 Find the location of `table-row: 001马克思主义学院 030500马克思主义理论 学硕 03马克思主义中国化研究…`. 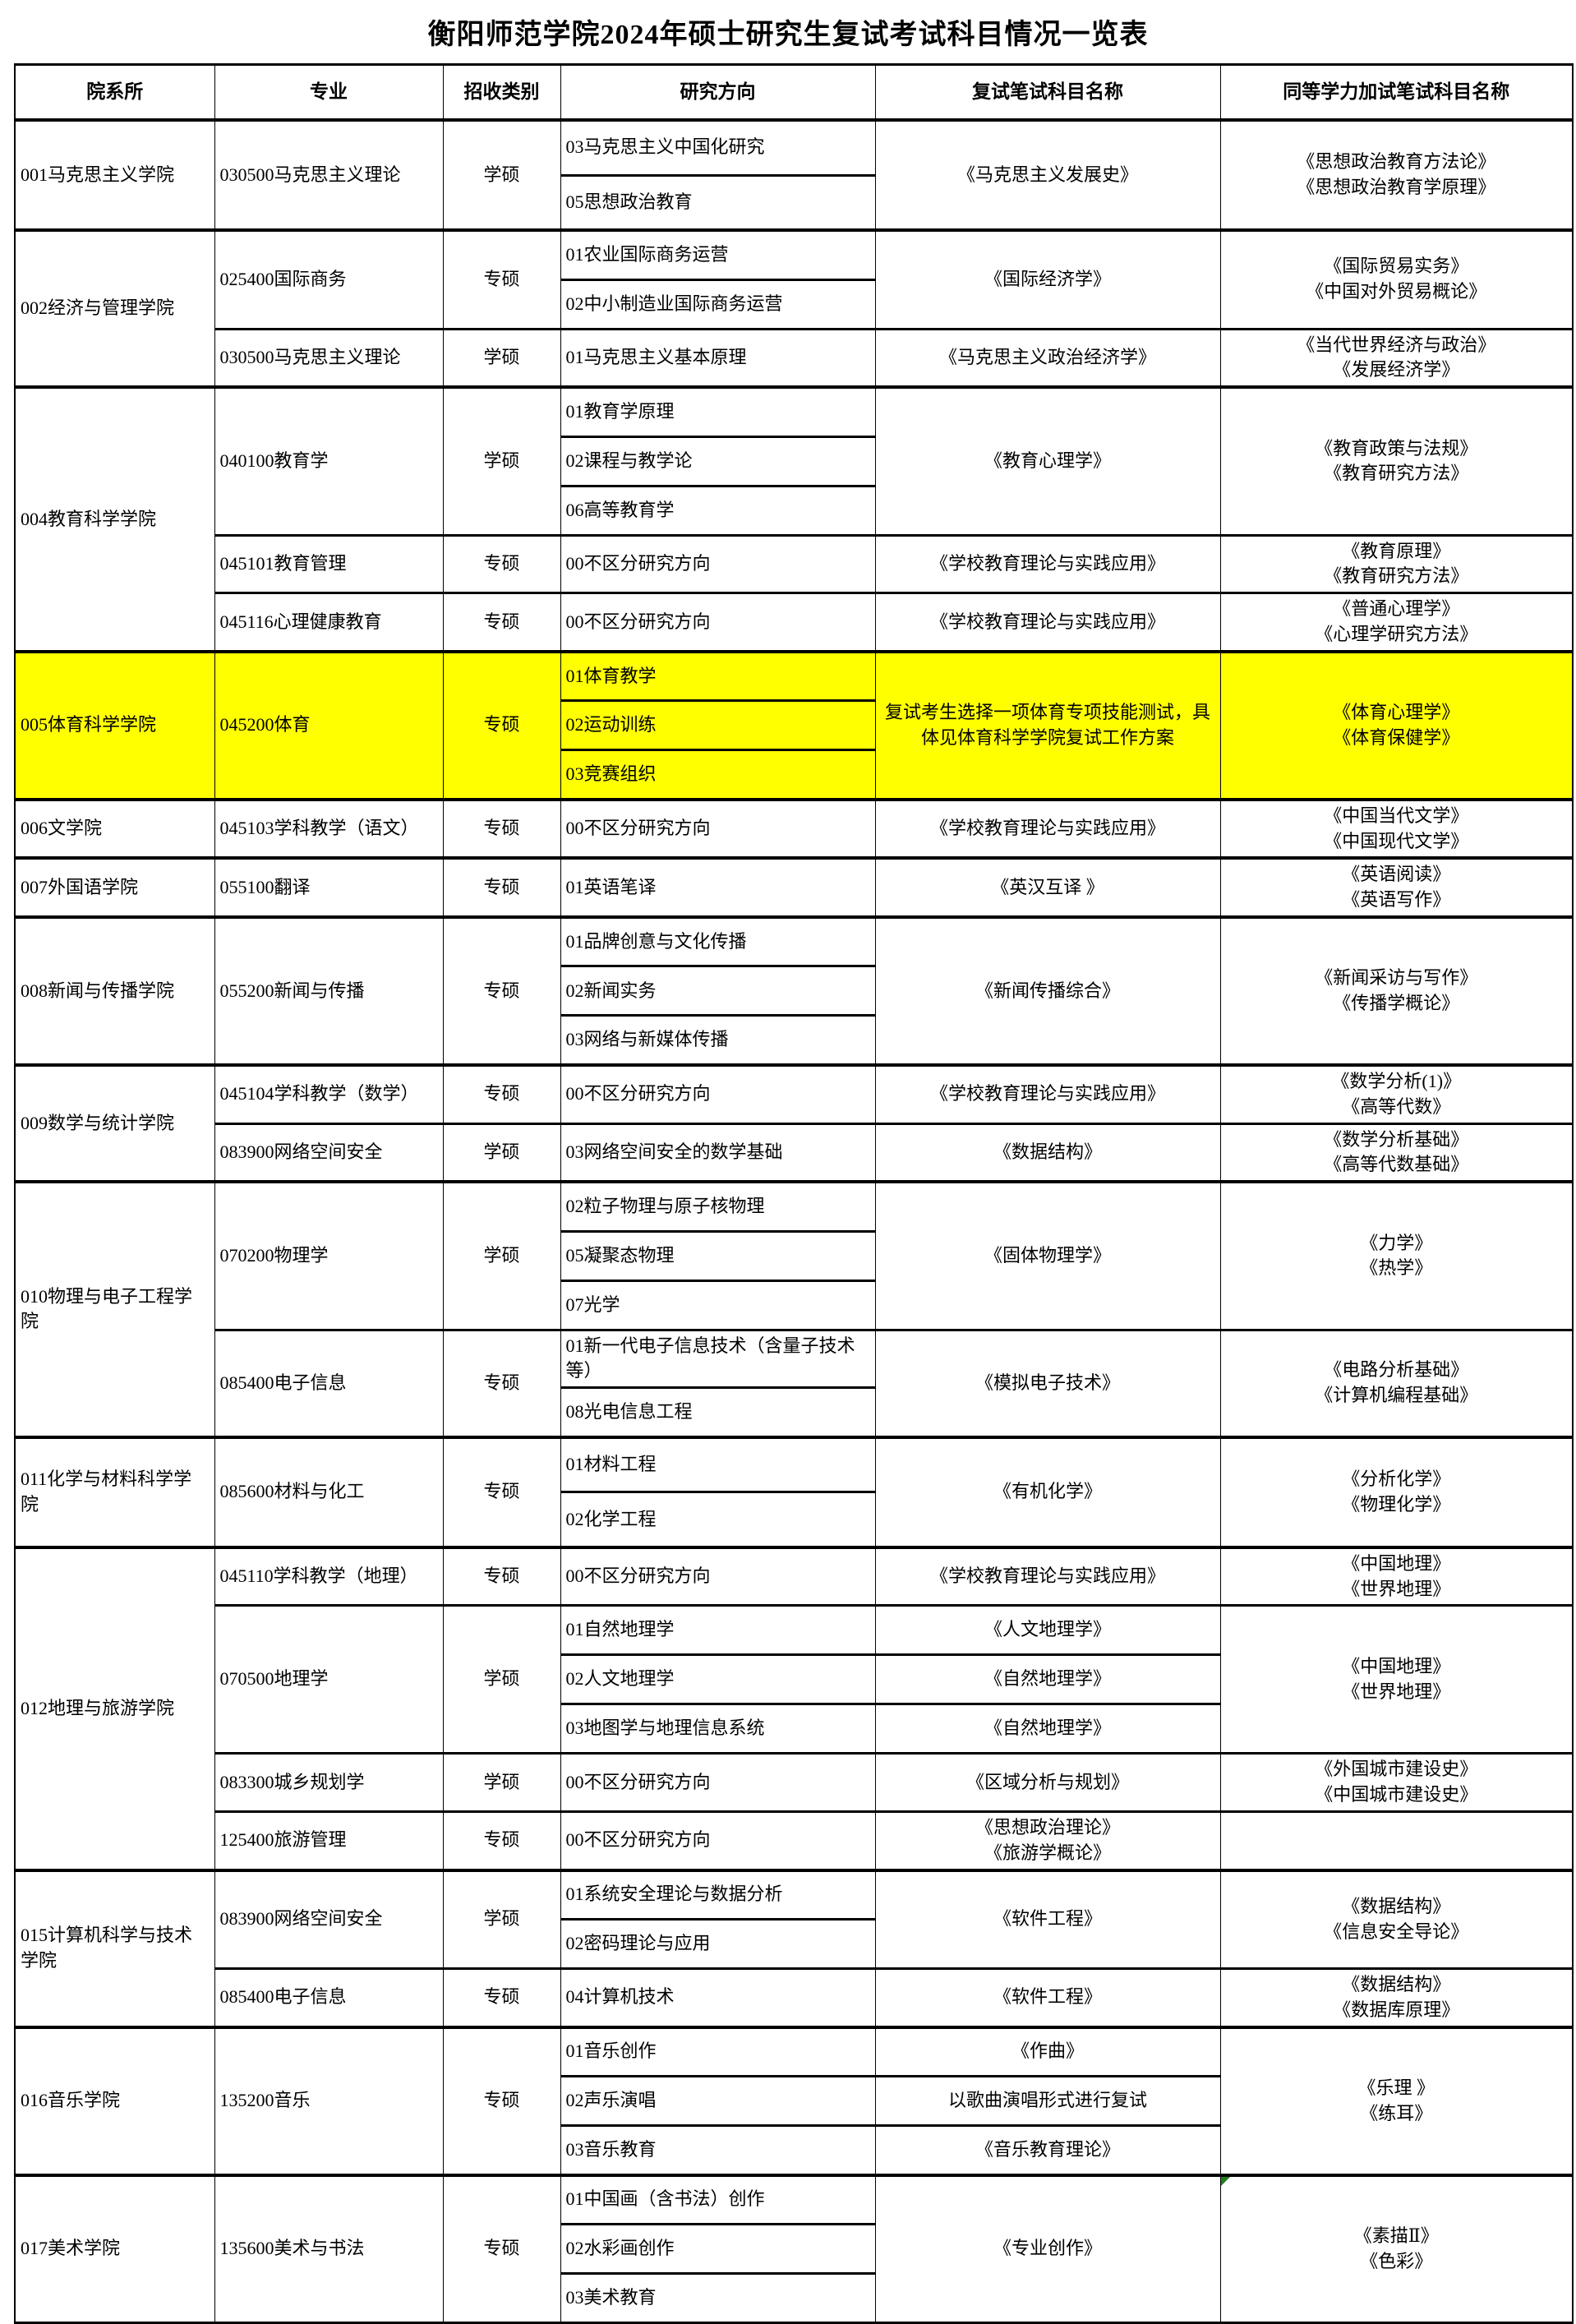

table-row: 001马克思主义学院 030500马克思主义理论 学硕 03马克思主义中国化研究… is located at coordinates (794, 174).